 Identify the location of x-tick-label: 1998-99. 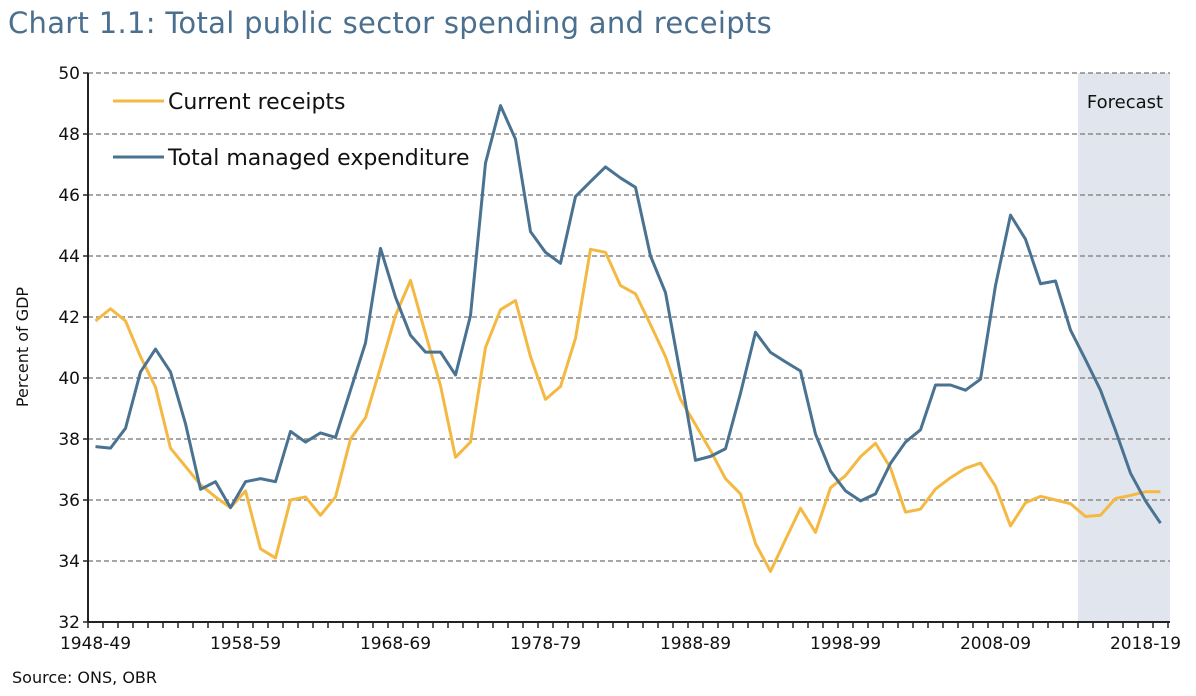
(845, 644).